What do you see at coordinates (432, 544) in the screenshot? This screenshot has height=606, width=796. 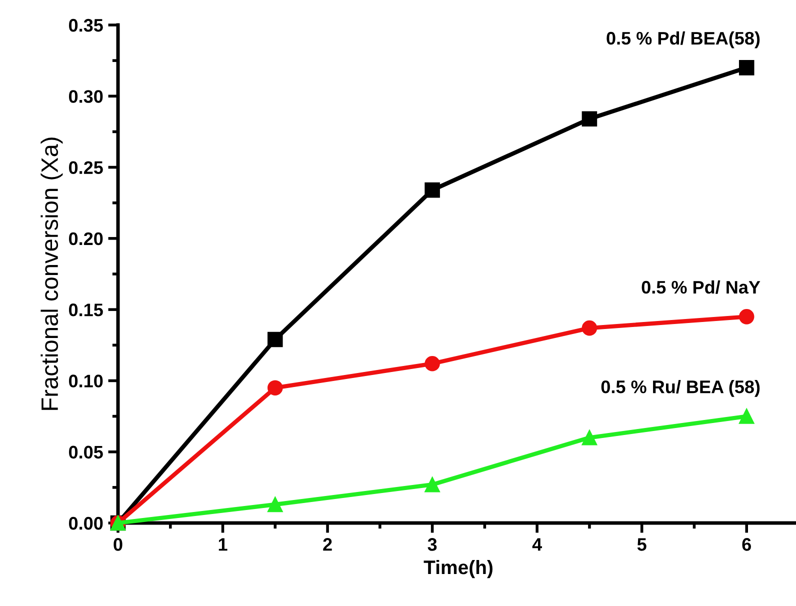 I see `x-tick-label: 3` at bounding box center [432, 544].